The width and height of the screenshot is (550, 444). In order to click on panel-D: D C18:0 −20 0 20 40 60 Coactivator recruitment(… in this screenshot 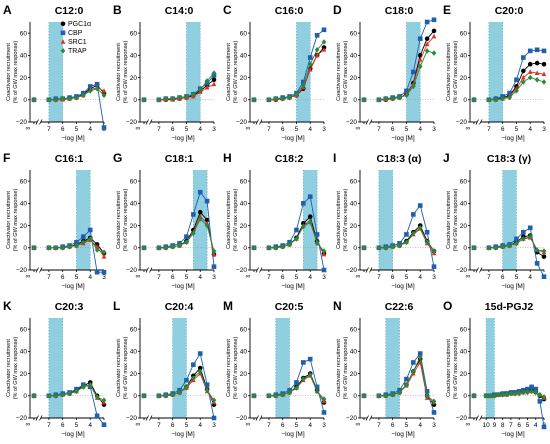, I will do `click(385, 72)`.